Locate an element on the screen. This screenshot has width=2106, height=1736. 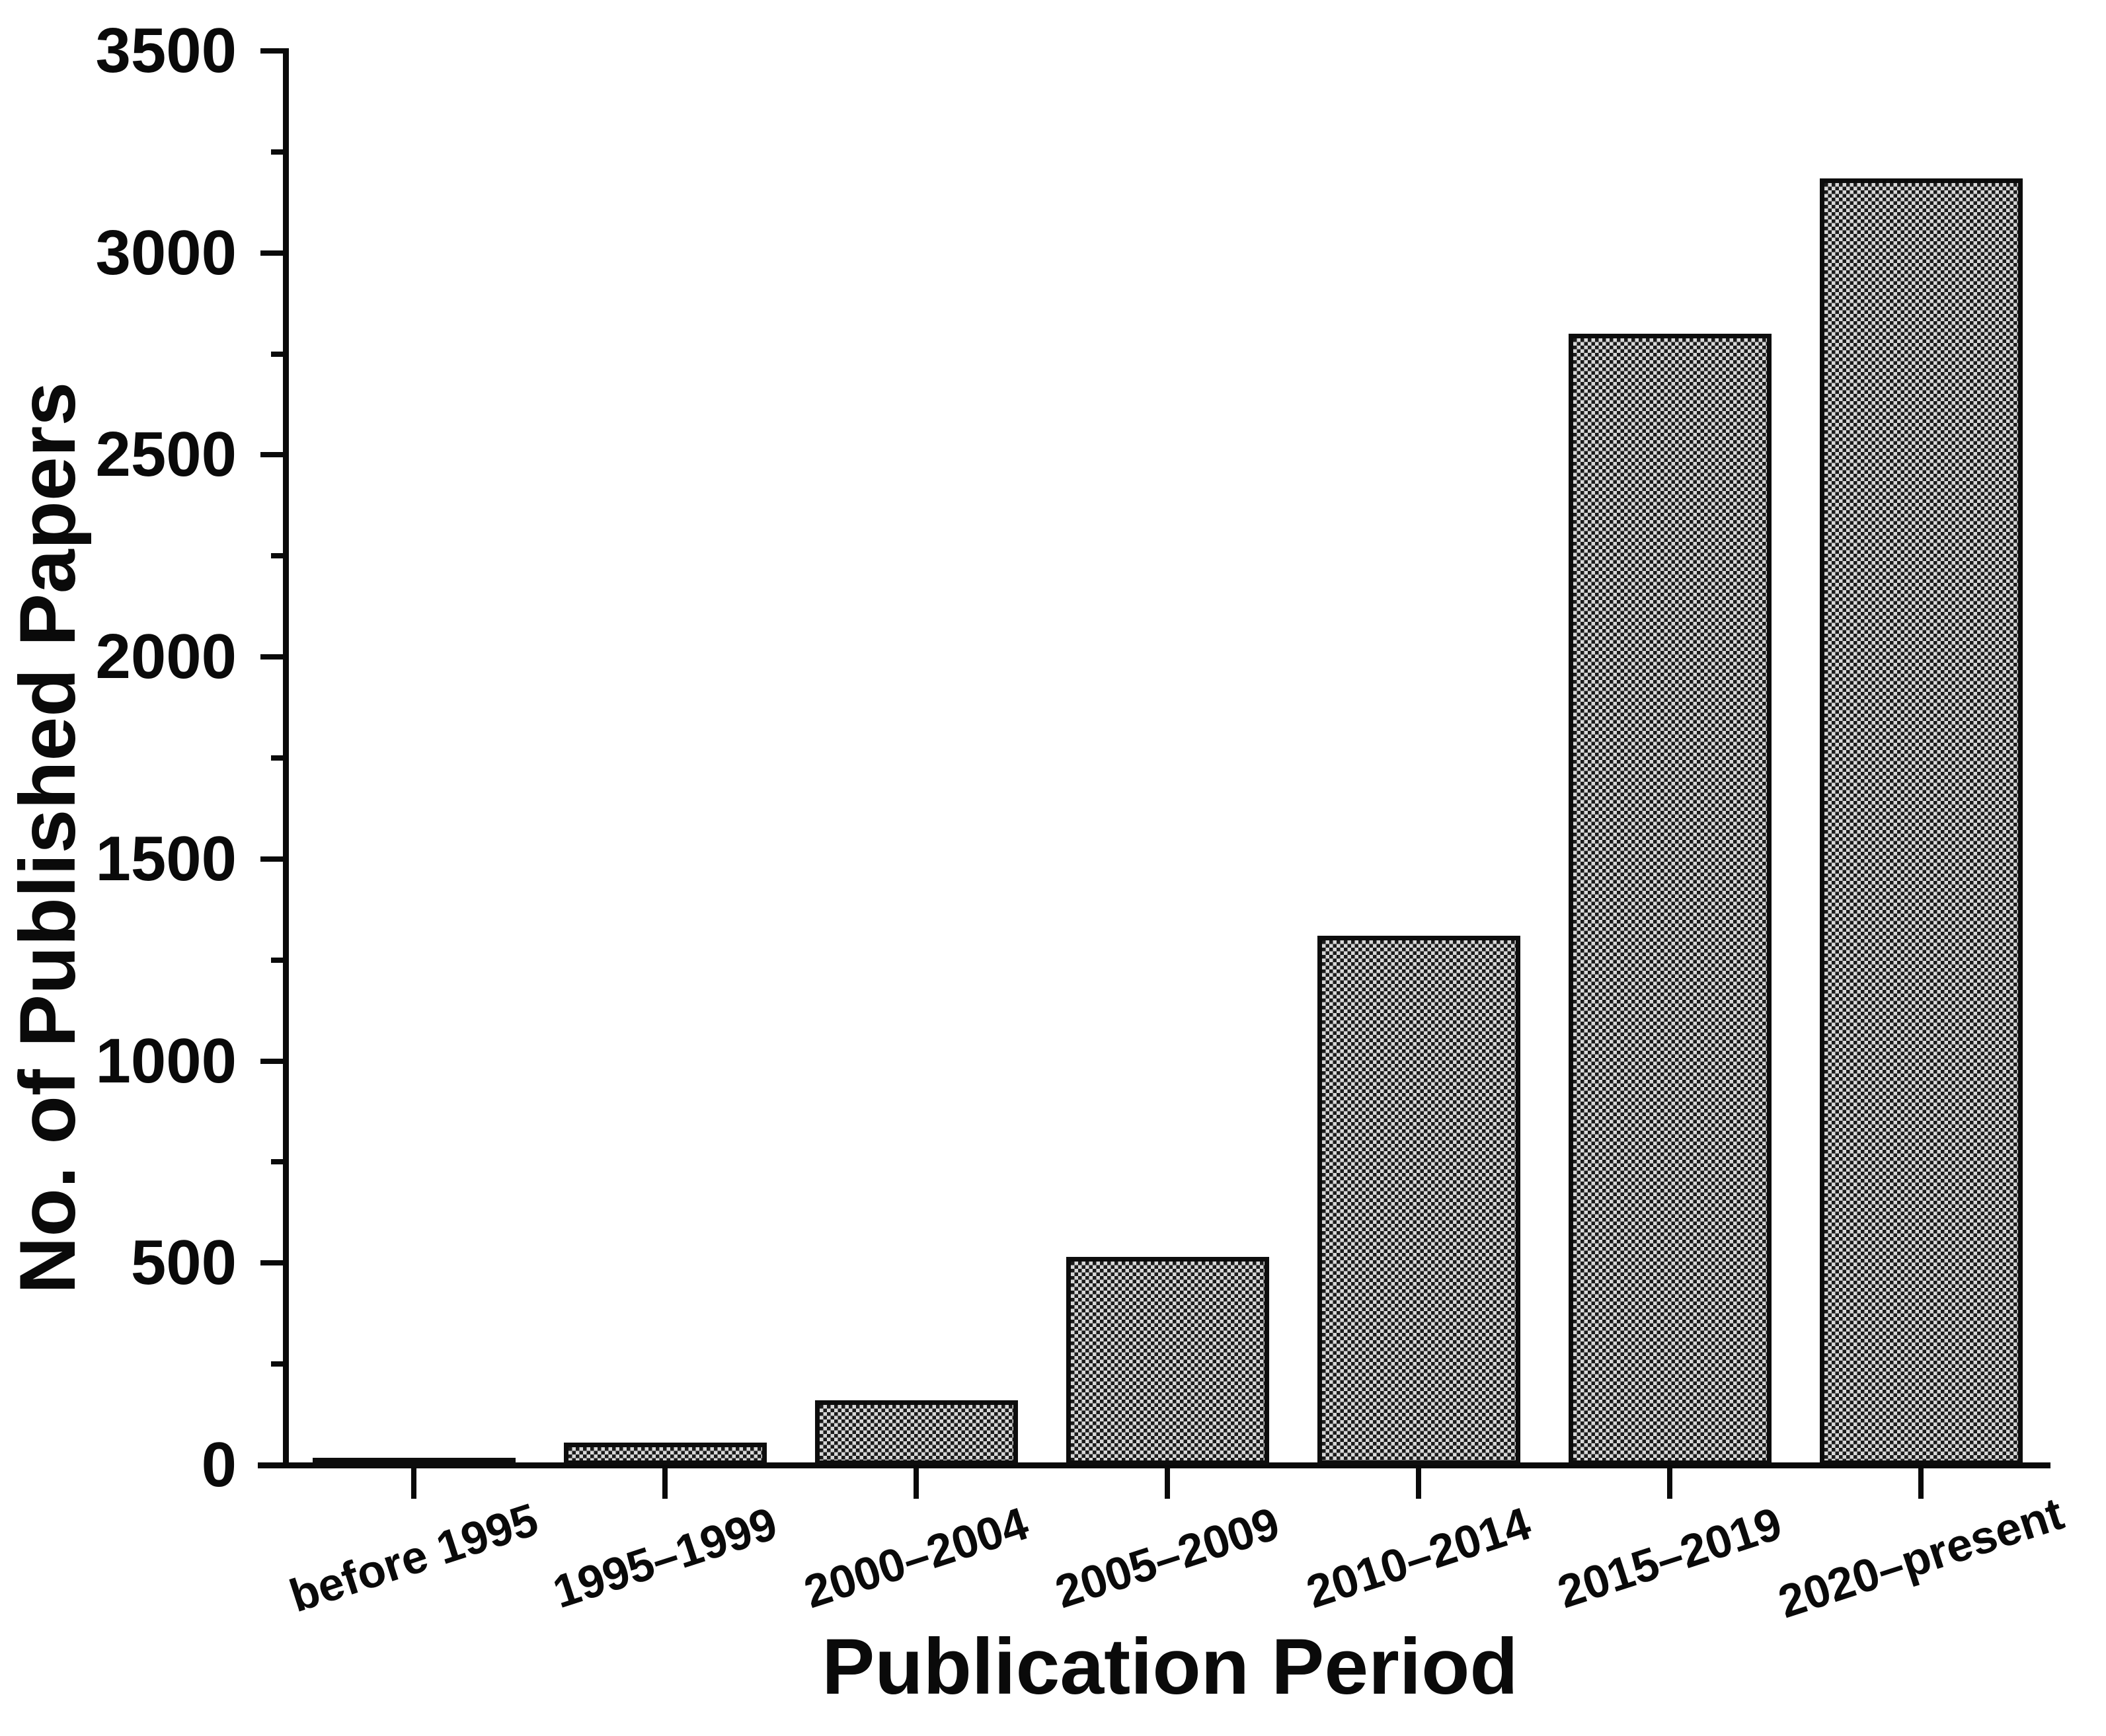
y-tick-label: 2000 is located at coordinates (166, 657).